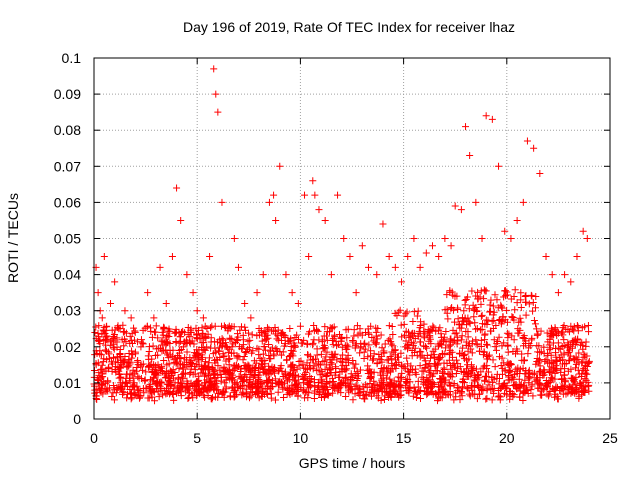  I want to click on x-axis-label: GPS time / hours, so click(352, 463).